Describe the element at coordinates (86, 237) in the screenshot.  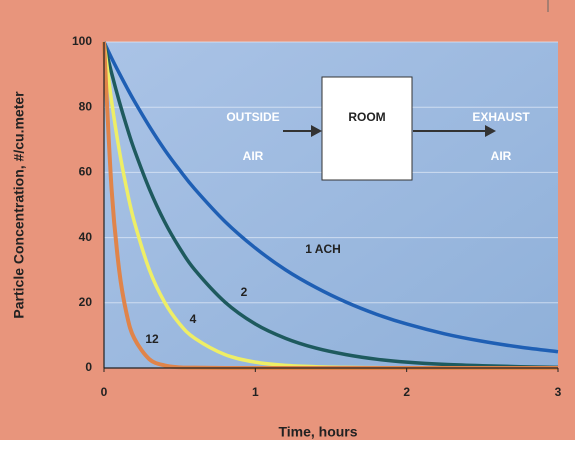
I see `y-tick-label: 40` at that location.